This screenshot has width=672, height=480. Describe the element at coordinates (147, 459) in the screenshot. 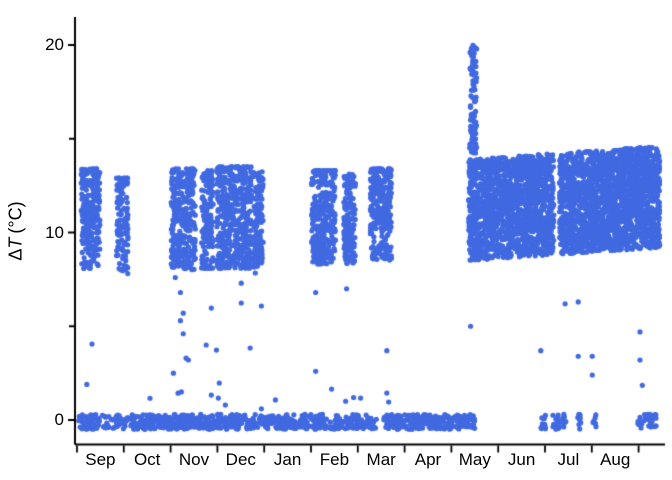

I see `x-tick-label-oct: Oct` at that location.